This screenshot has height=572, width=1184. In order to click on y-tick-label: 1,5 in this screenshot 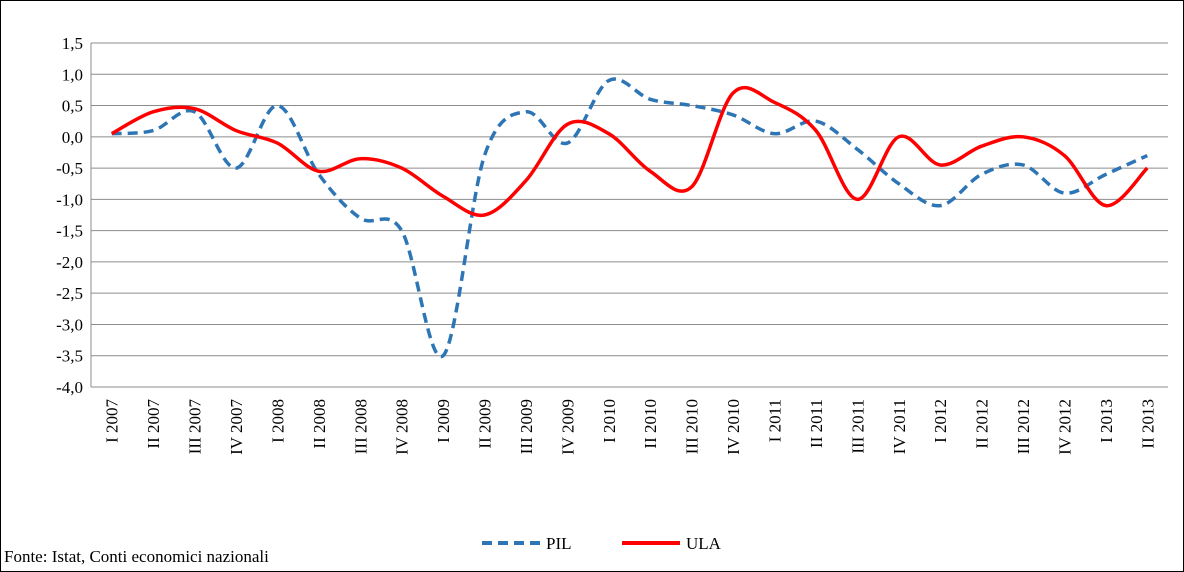, I will do `click(72, 43)`.